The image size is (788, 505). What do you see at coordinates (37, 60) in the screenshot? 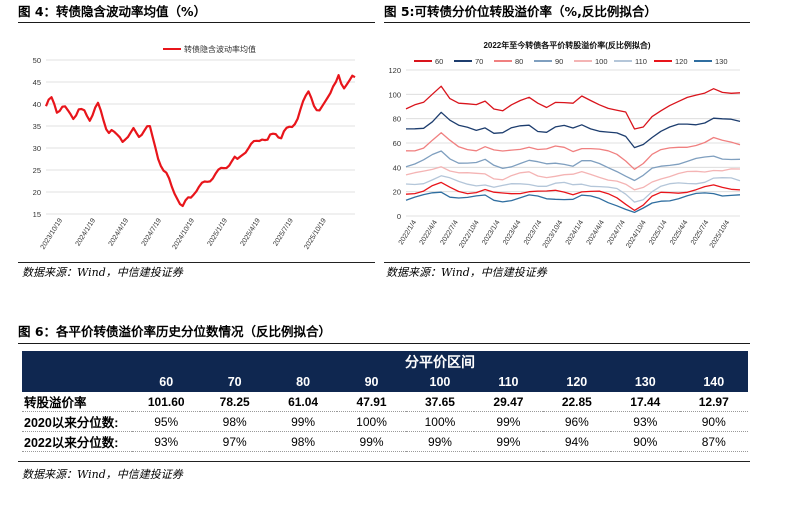
I see `y-tick-label: 50` at bounding box center [37, 60].